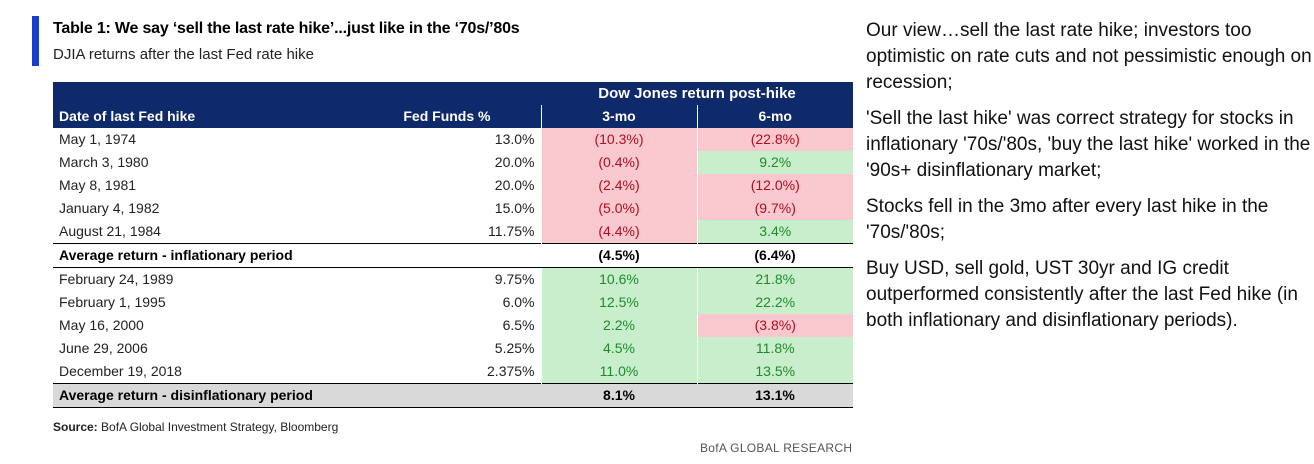 Image resolution: width=1314 pixels, height=464 pixels. What do you see at coordinates (774, 232) in the screenshot?
I see `row-6mo: 3.4%` at bounding box center [774, 232].